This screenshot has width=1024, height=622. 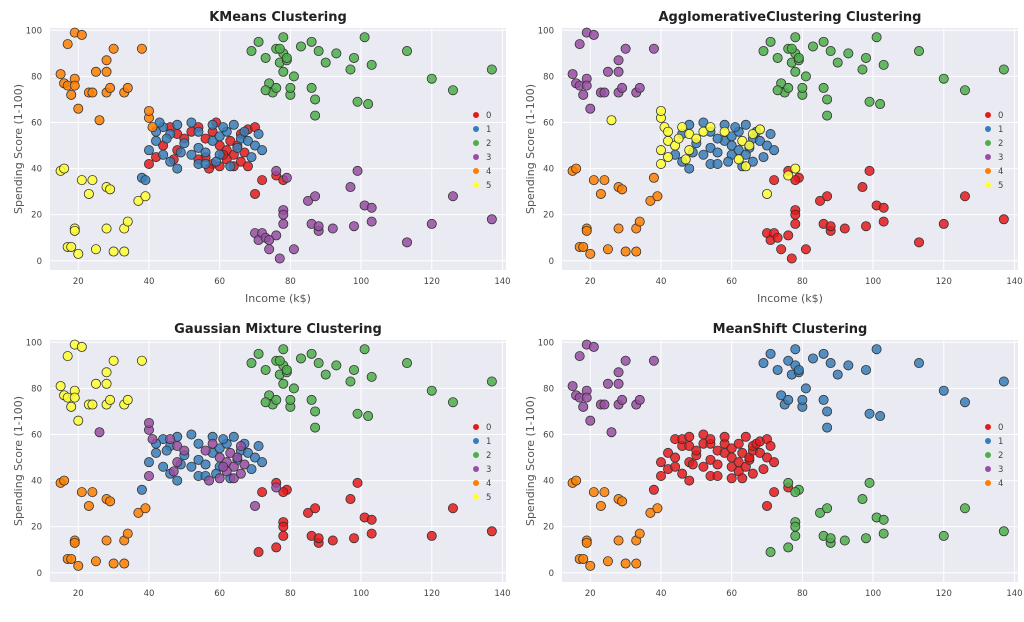 What do you see at coordinates (873, 594) in the screenshot?
I see `x-tick-label: 100` at bounding box center [873, 594].